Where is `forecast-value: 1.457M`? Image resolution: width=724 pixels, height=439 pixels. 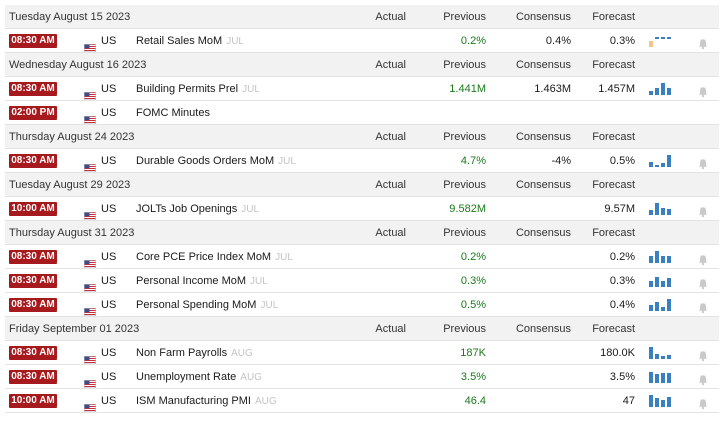
forecast-value: 1.457M is located at coordinates (616, 89).